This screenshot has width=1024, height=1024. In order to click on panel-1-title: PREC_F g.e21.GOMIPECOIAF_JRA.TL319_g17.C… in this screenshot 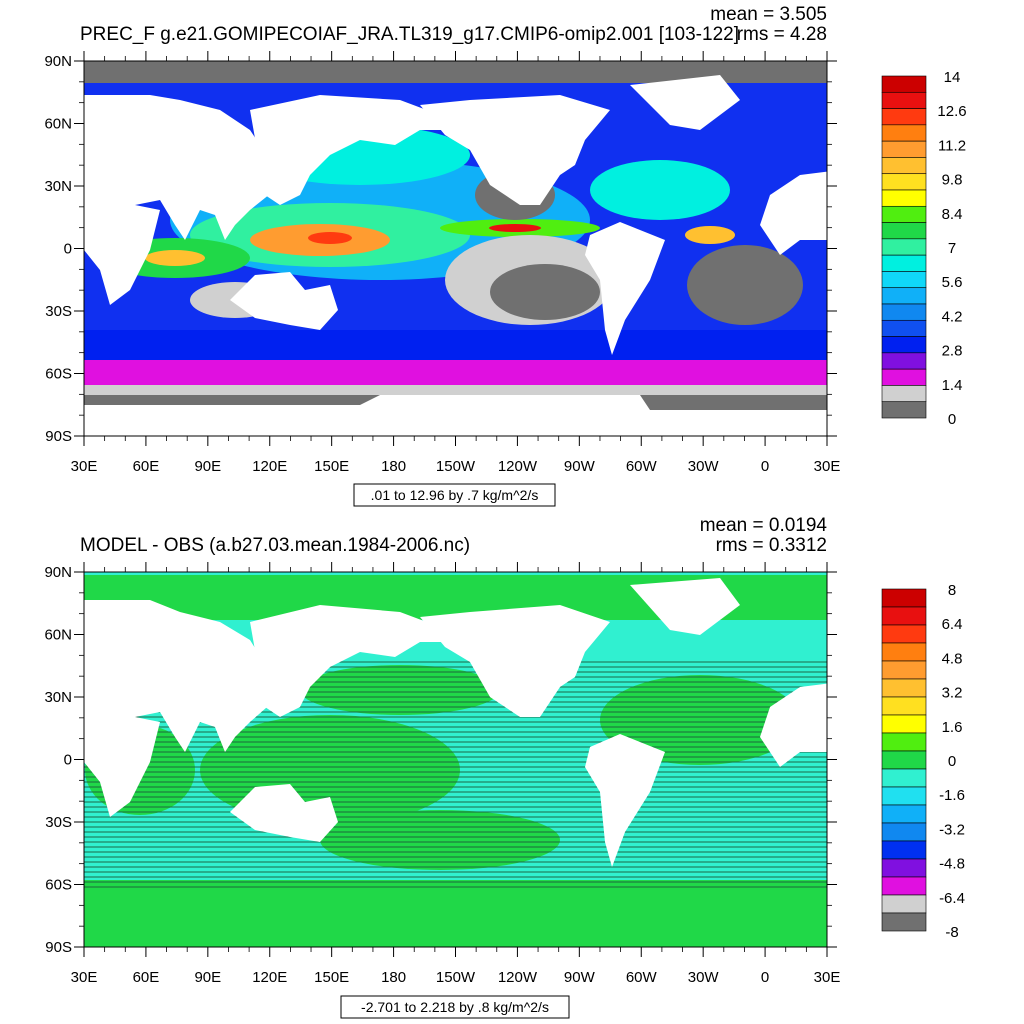, I will do `click(409, 34)`.